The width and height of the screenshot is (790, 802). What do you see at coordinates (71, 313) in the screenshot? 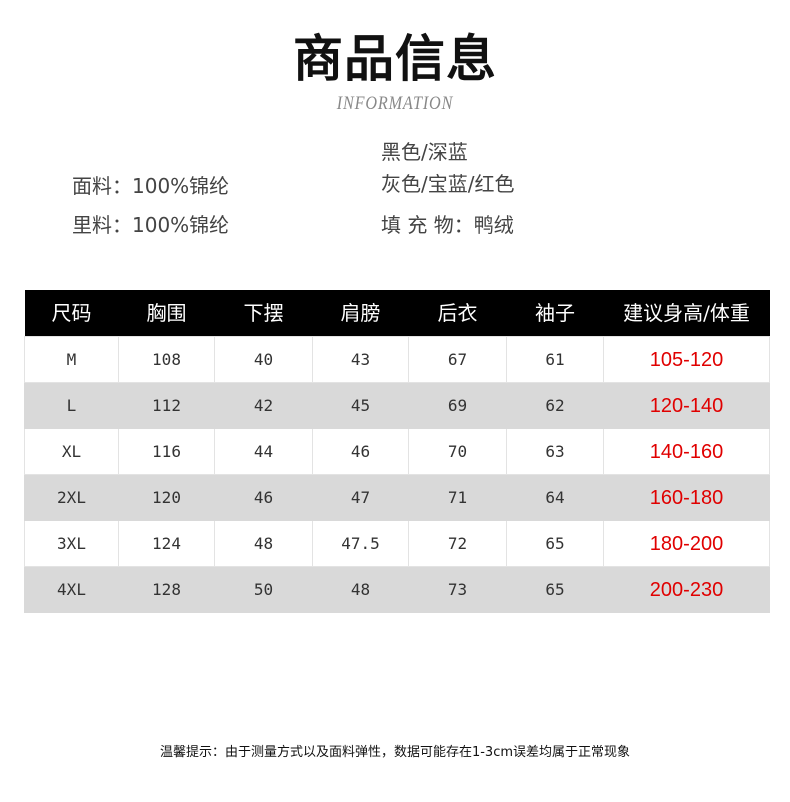
I see `column-header: 尺码` at bounding box center [71, 313].